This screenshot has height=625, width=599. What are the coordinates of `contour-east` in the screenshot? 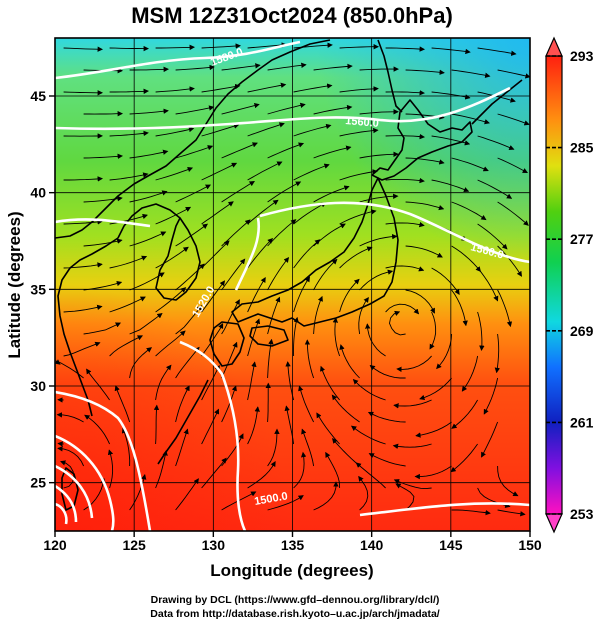 It's located at (444, 509).